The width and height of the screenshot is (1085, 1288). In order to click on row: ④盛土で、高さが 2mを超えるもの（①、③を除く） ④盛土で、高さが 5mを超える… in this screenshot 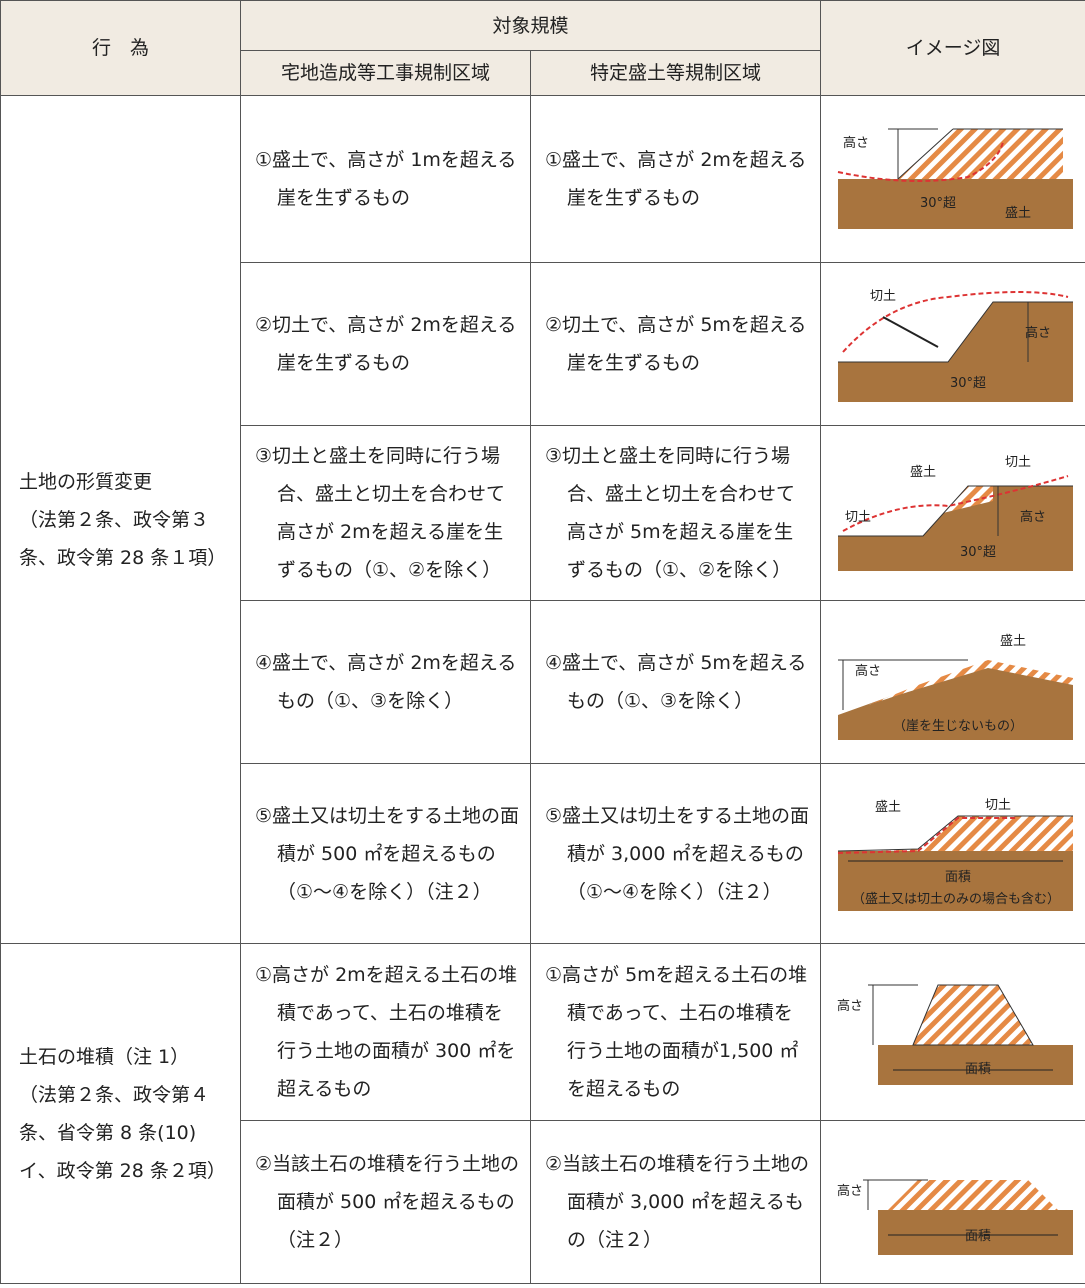, I will do `click(543, 682)`.